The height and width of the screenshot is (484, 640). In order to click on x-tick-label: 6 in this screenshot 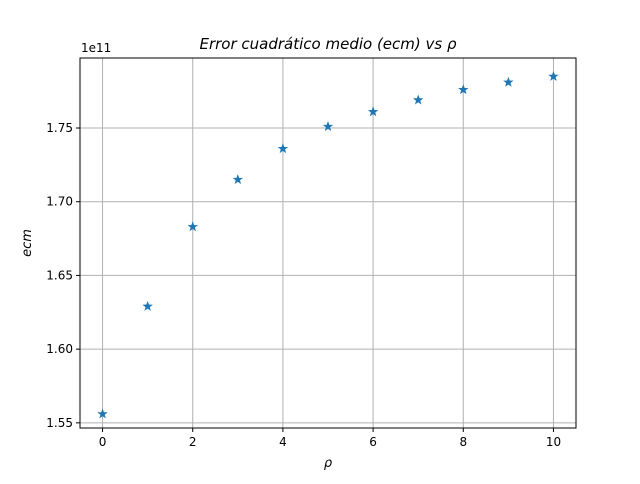, I will do `click(373, 442)`.